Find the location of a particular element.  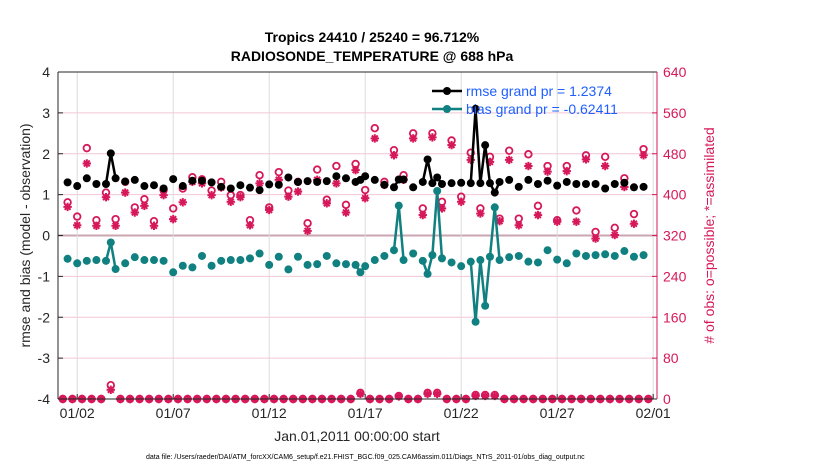

y-right-tick-label: 160 is located at coordinates (675, 317).